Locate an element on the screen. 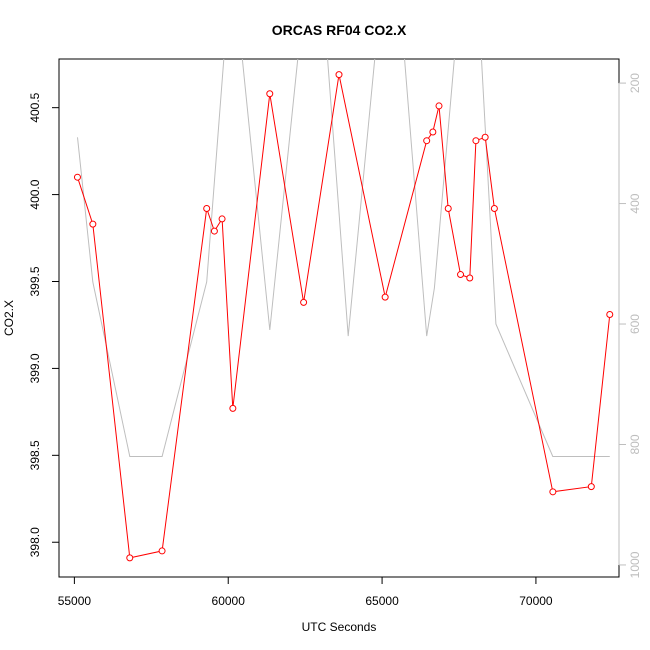  y2-tick-label: 400 is located at coordinates (635, 203).